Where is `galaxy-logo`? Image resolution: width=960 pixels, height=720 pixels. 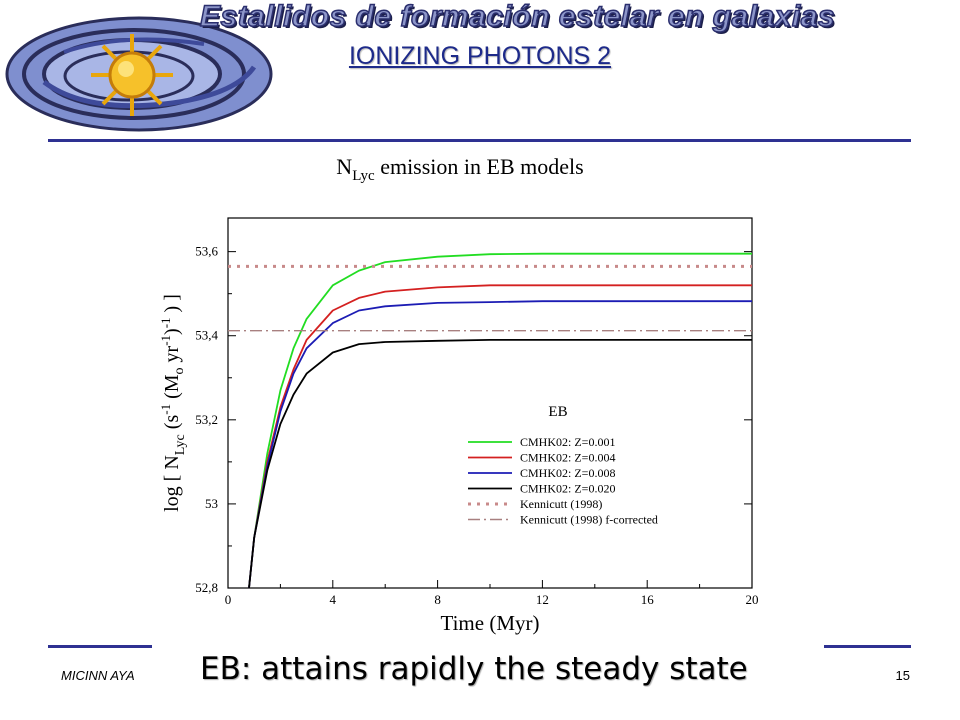 galaxy-logo is located at coordinates (139, 74).